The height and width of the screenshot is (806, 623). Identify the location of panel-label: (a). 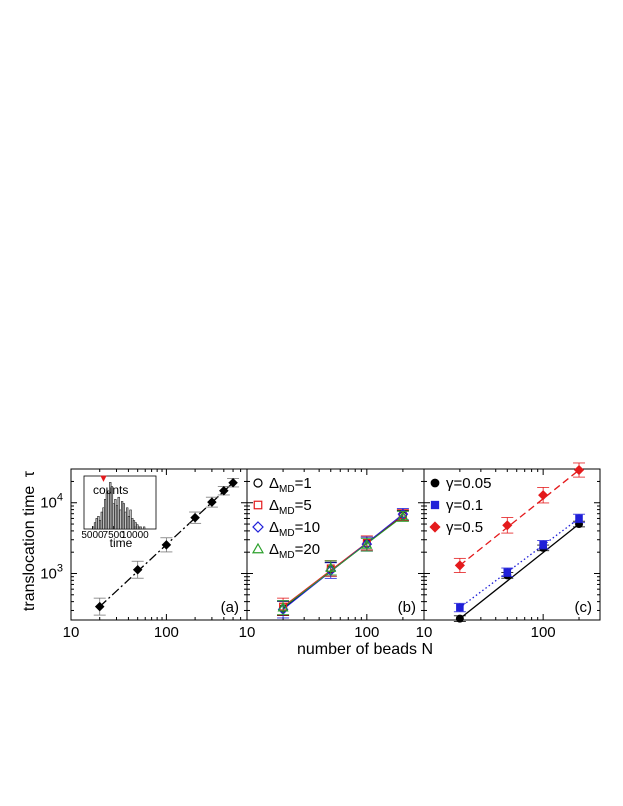
(230, 607).